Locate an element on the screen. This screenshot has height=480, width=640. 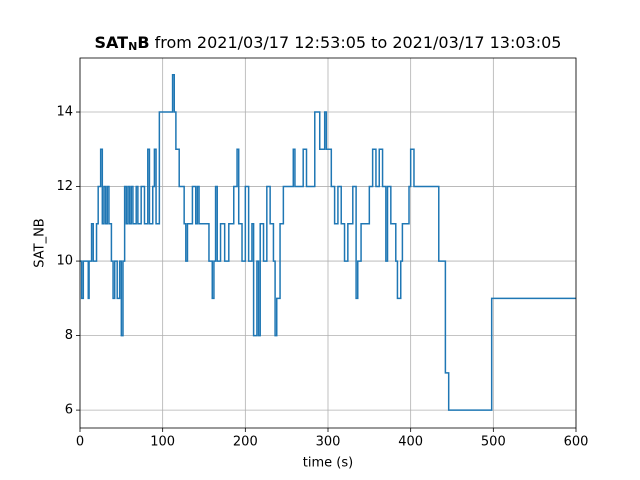
x-axis-label: time (s) is located at coordinates (328, 463).